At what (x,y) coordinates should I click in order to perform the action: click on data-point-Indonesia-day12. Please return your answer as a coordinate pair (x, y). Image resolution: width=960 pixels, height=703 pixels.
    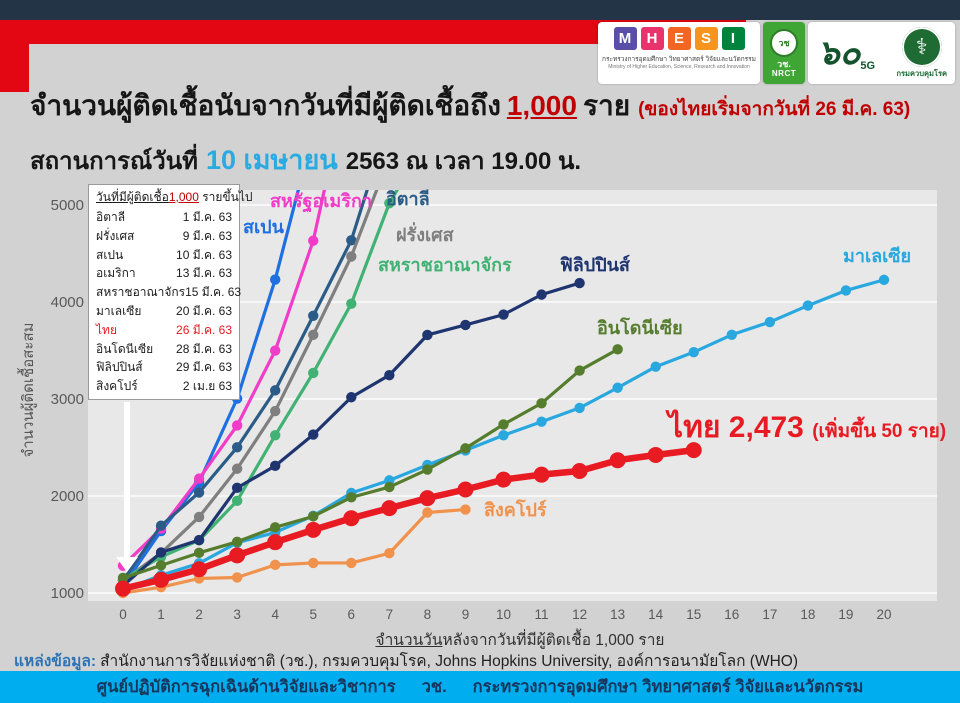
    Looking at the image, I should click on (579, 370).